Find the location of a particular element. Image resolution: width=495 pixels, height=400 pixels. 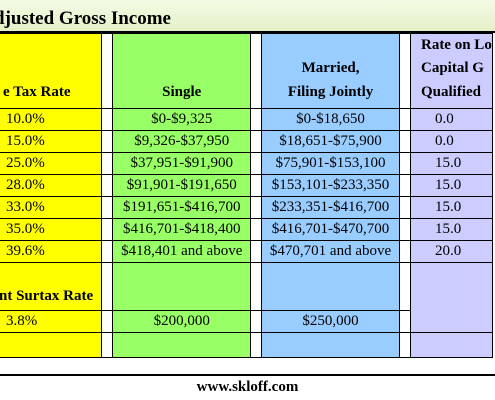

header-married-line1: Married, is located at coordinates (330, 68).